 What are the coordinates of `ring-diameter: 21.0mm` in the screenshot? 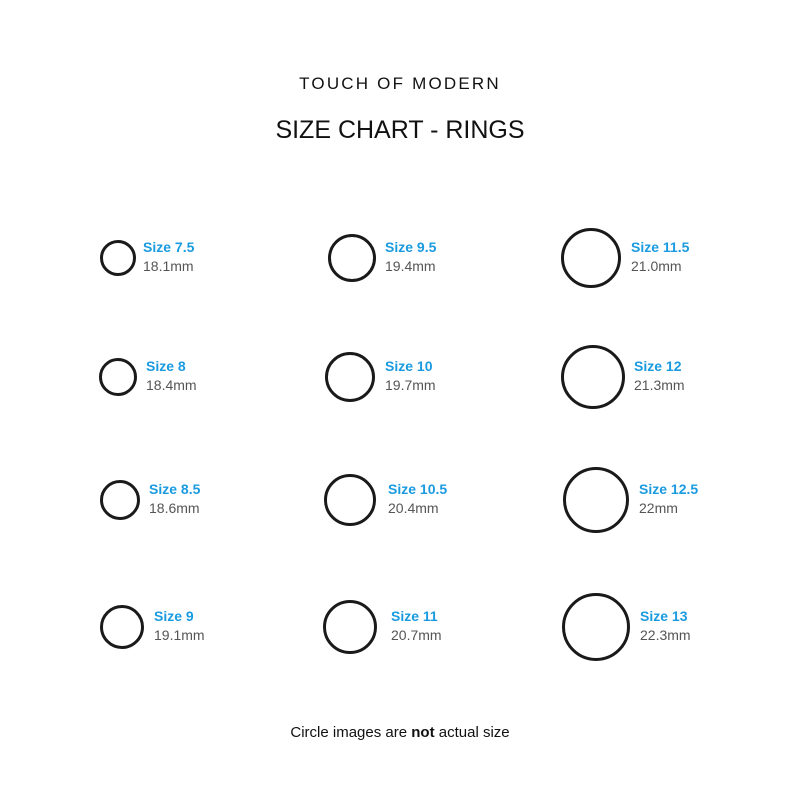 It's located at (656, 266).